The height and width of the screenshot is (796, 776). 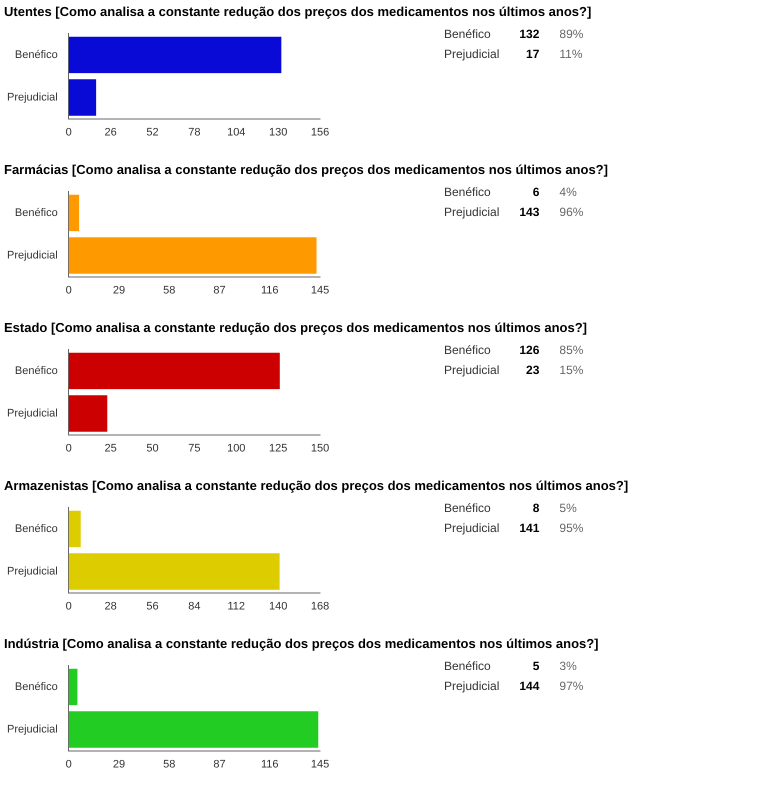 What do you see at coordinates (529, 686) in the screenshot?
I see `text: 144` at bounding box center [529, 686].